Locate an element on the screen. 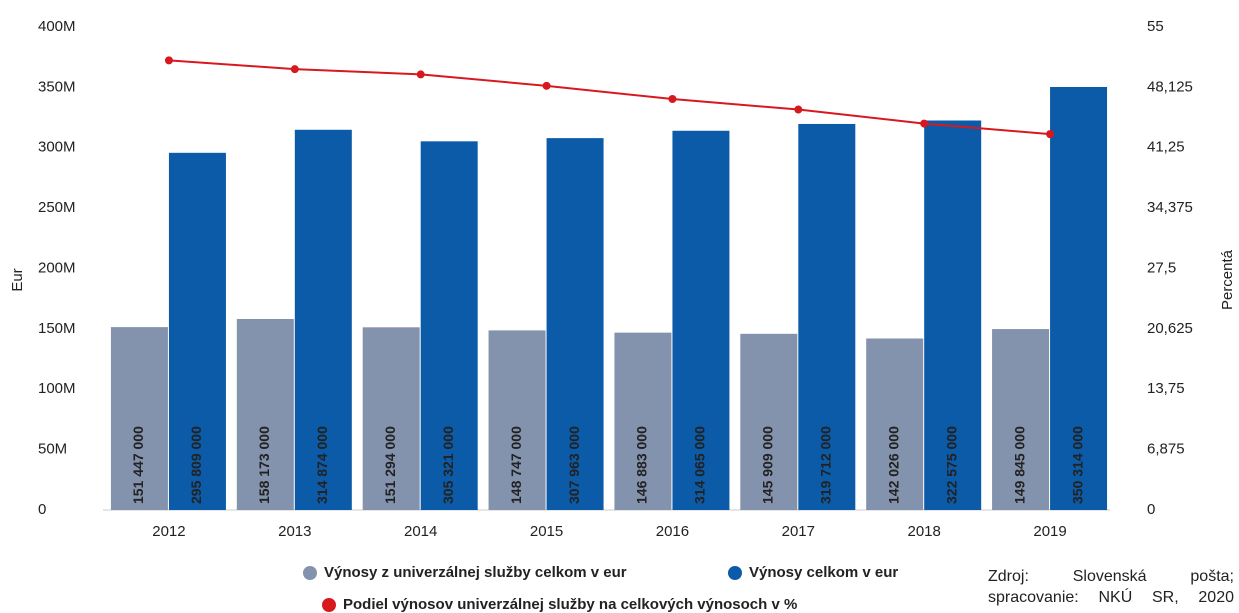  yticks-label: 200M is located at coordinates (57, 267).